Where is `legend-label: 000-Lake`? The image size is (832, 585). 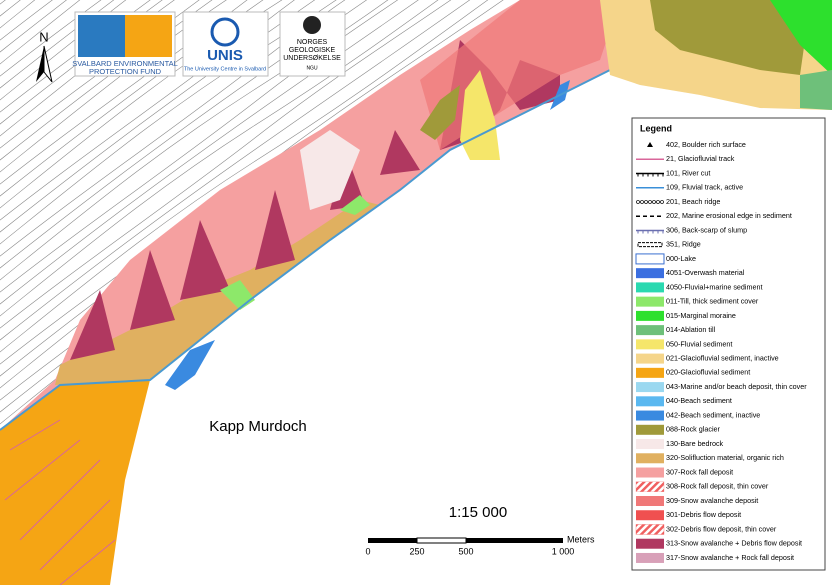 legend-label: 000-Lake is located at coordinates (681, 258).